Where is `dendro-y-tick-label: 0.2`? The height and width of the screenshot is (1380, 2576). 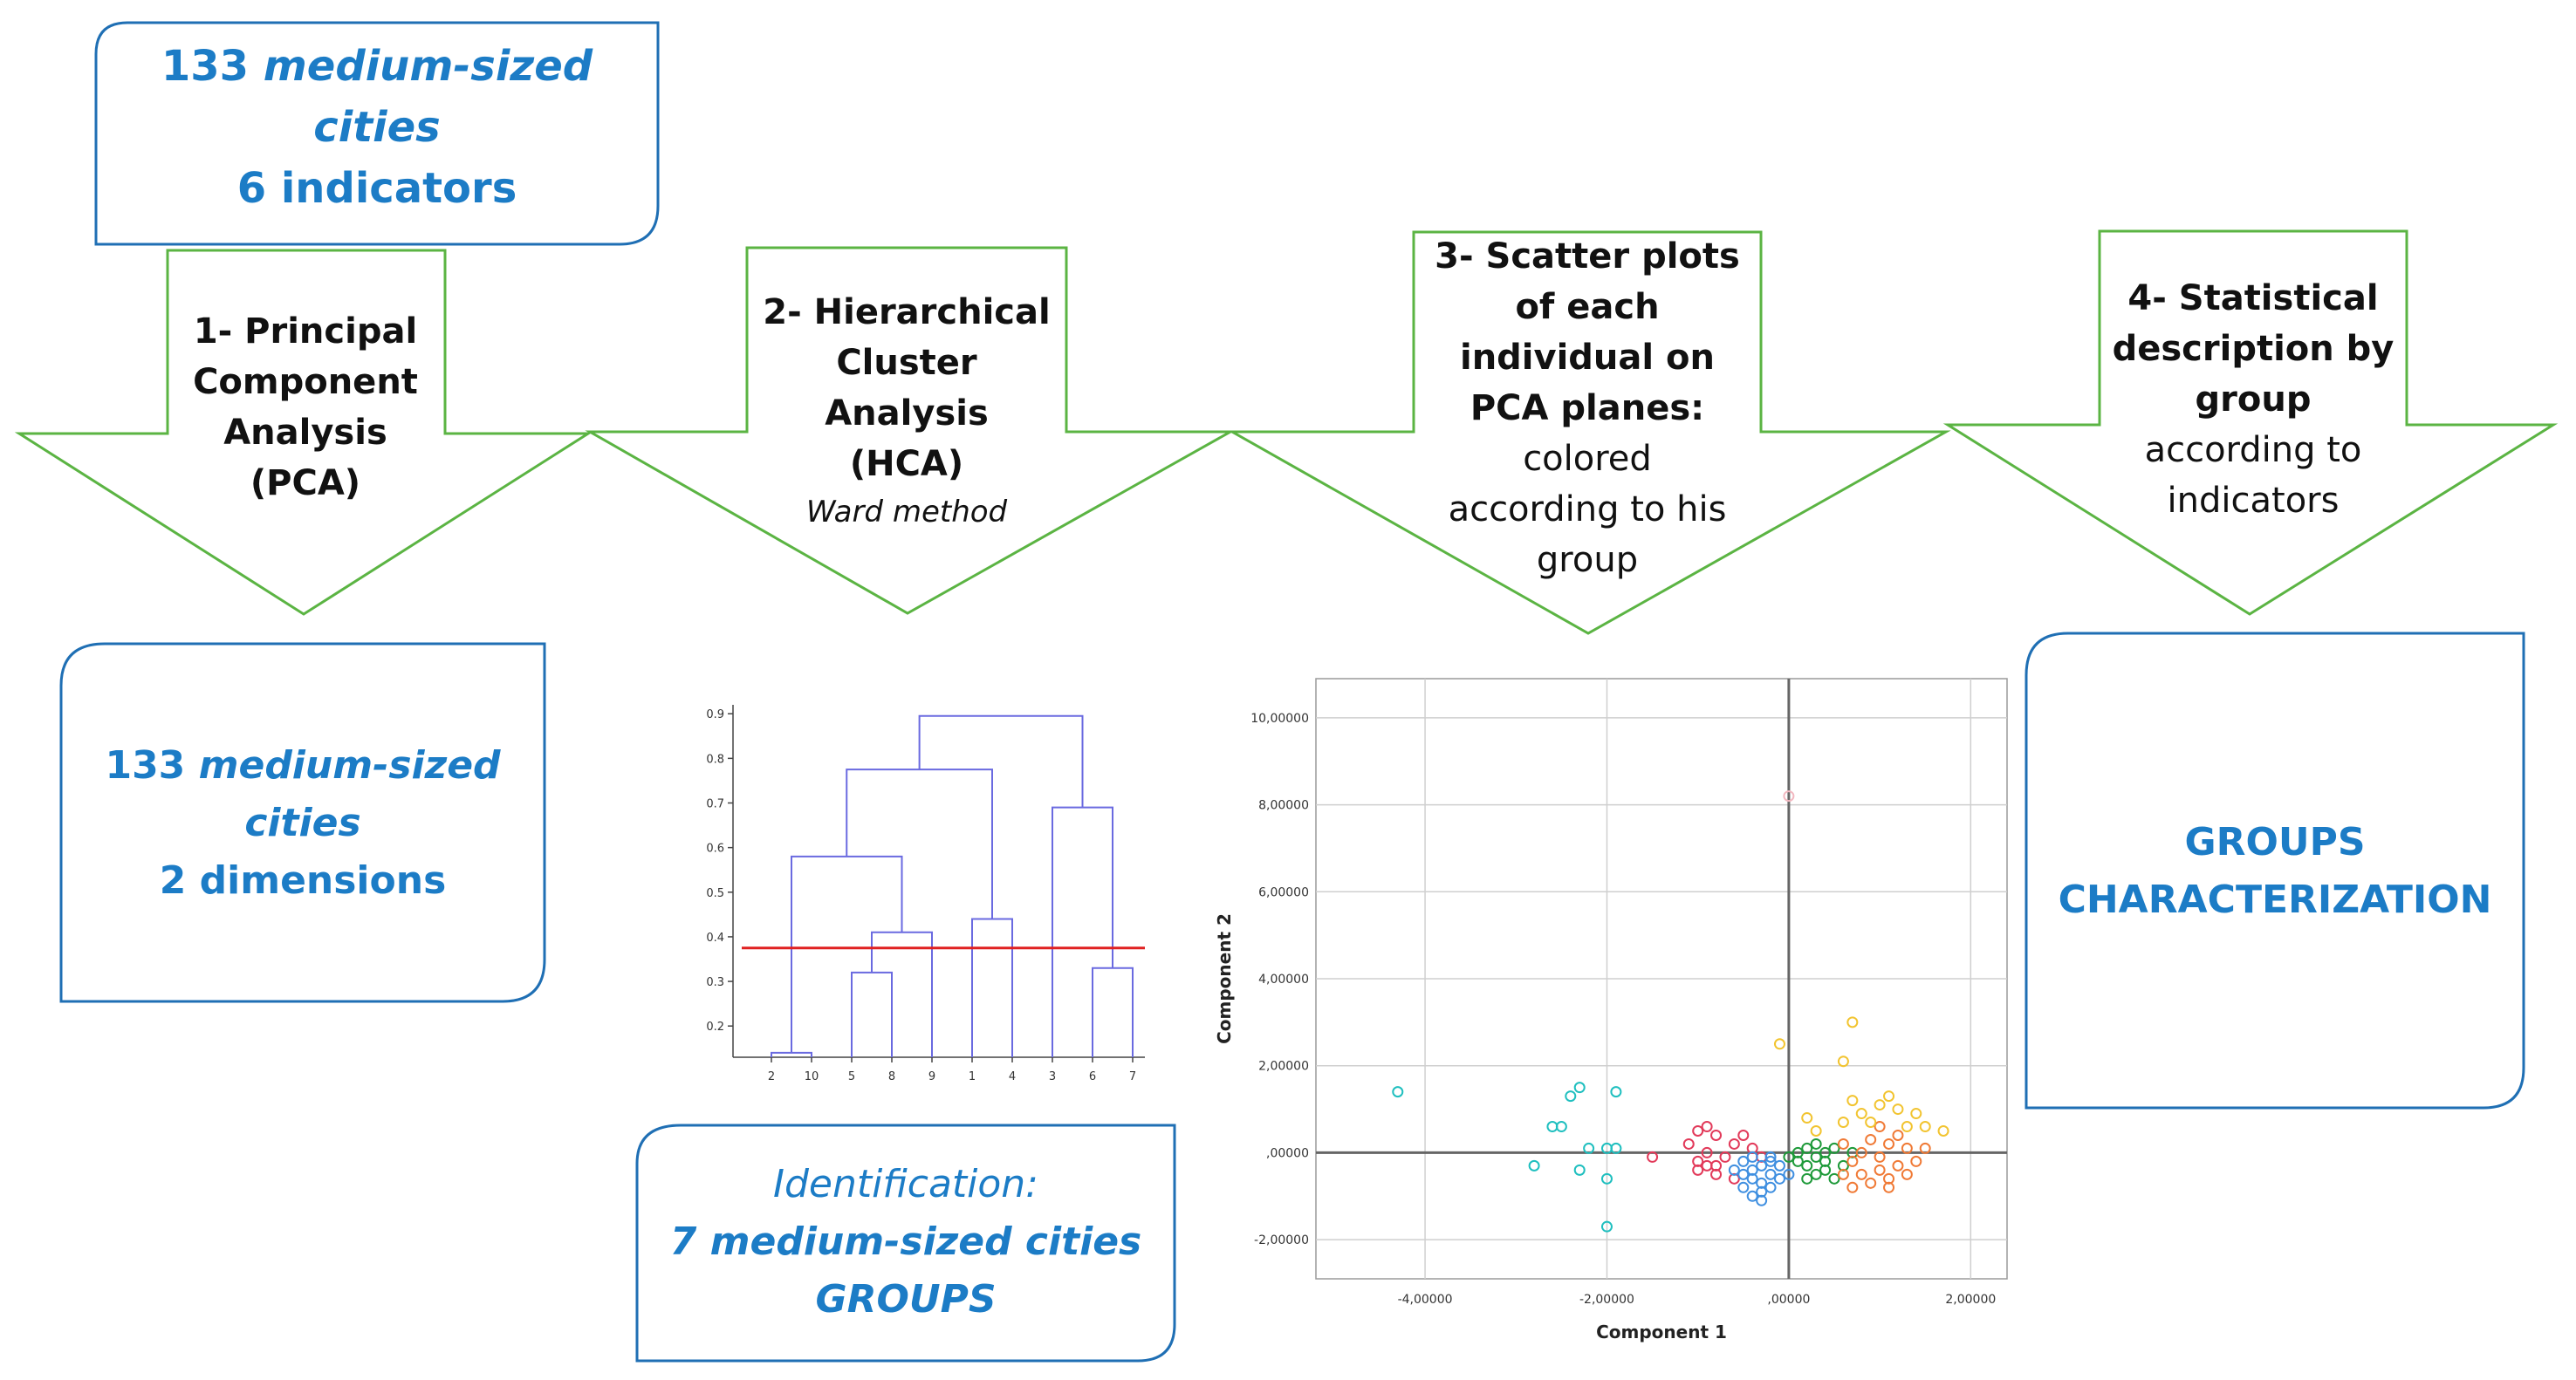
dendro-y-tick-label: 0.2 is located at coordinates (715, 1027).